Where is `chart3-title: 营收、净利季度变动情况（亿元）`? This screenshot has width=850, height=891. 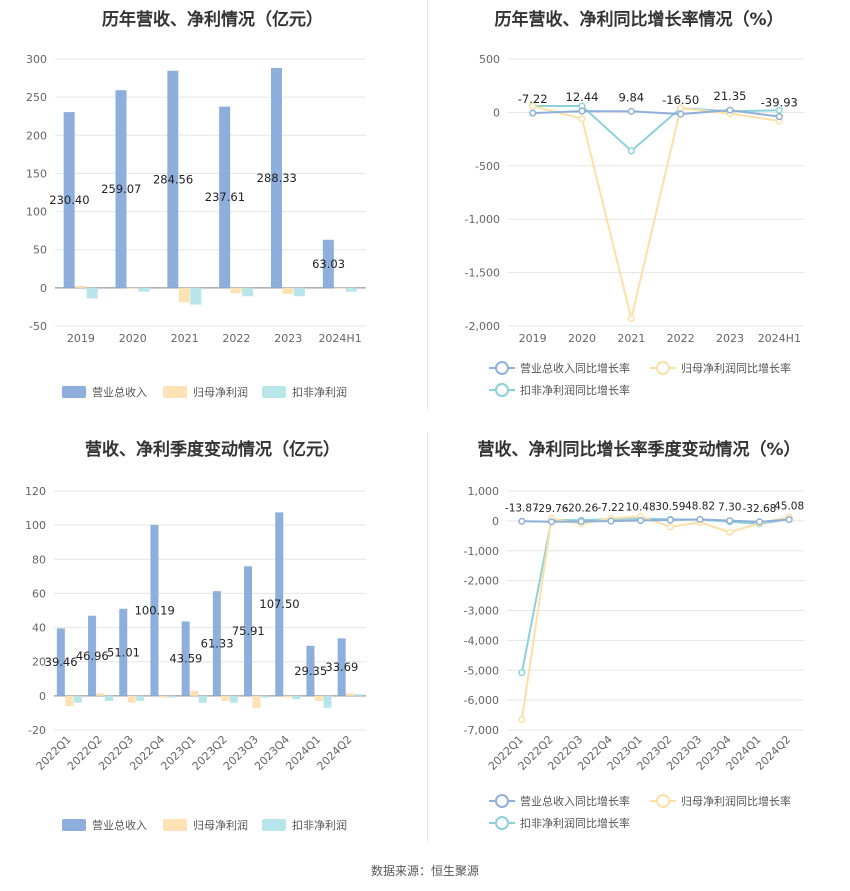 chart3-title: 营收、净利季度变动情况（亿元） is located at coordinates (212, 450).